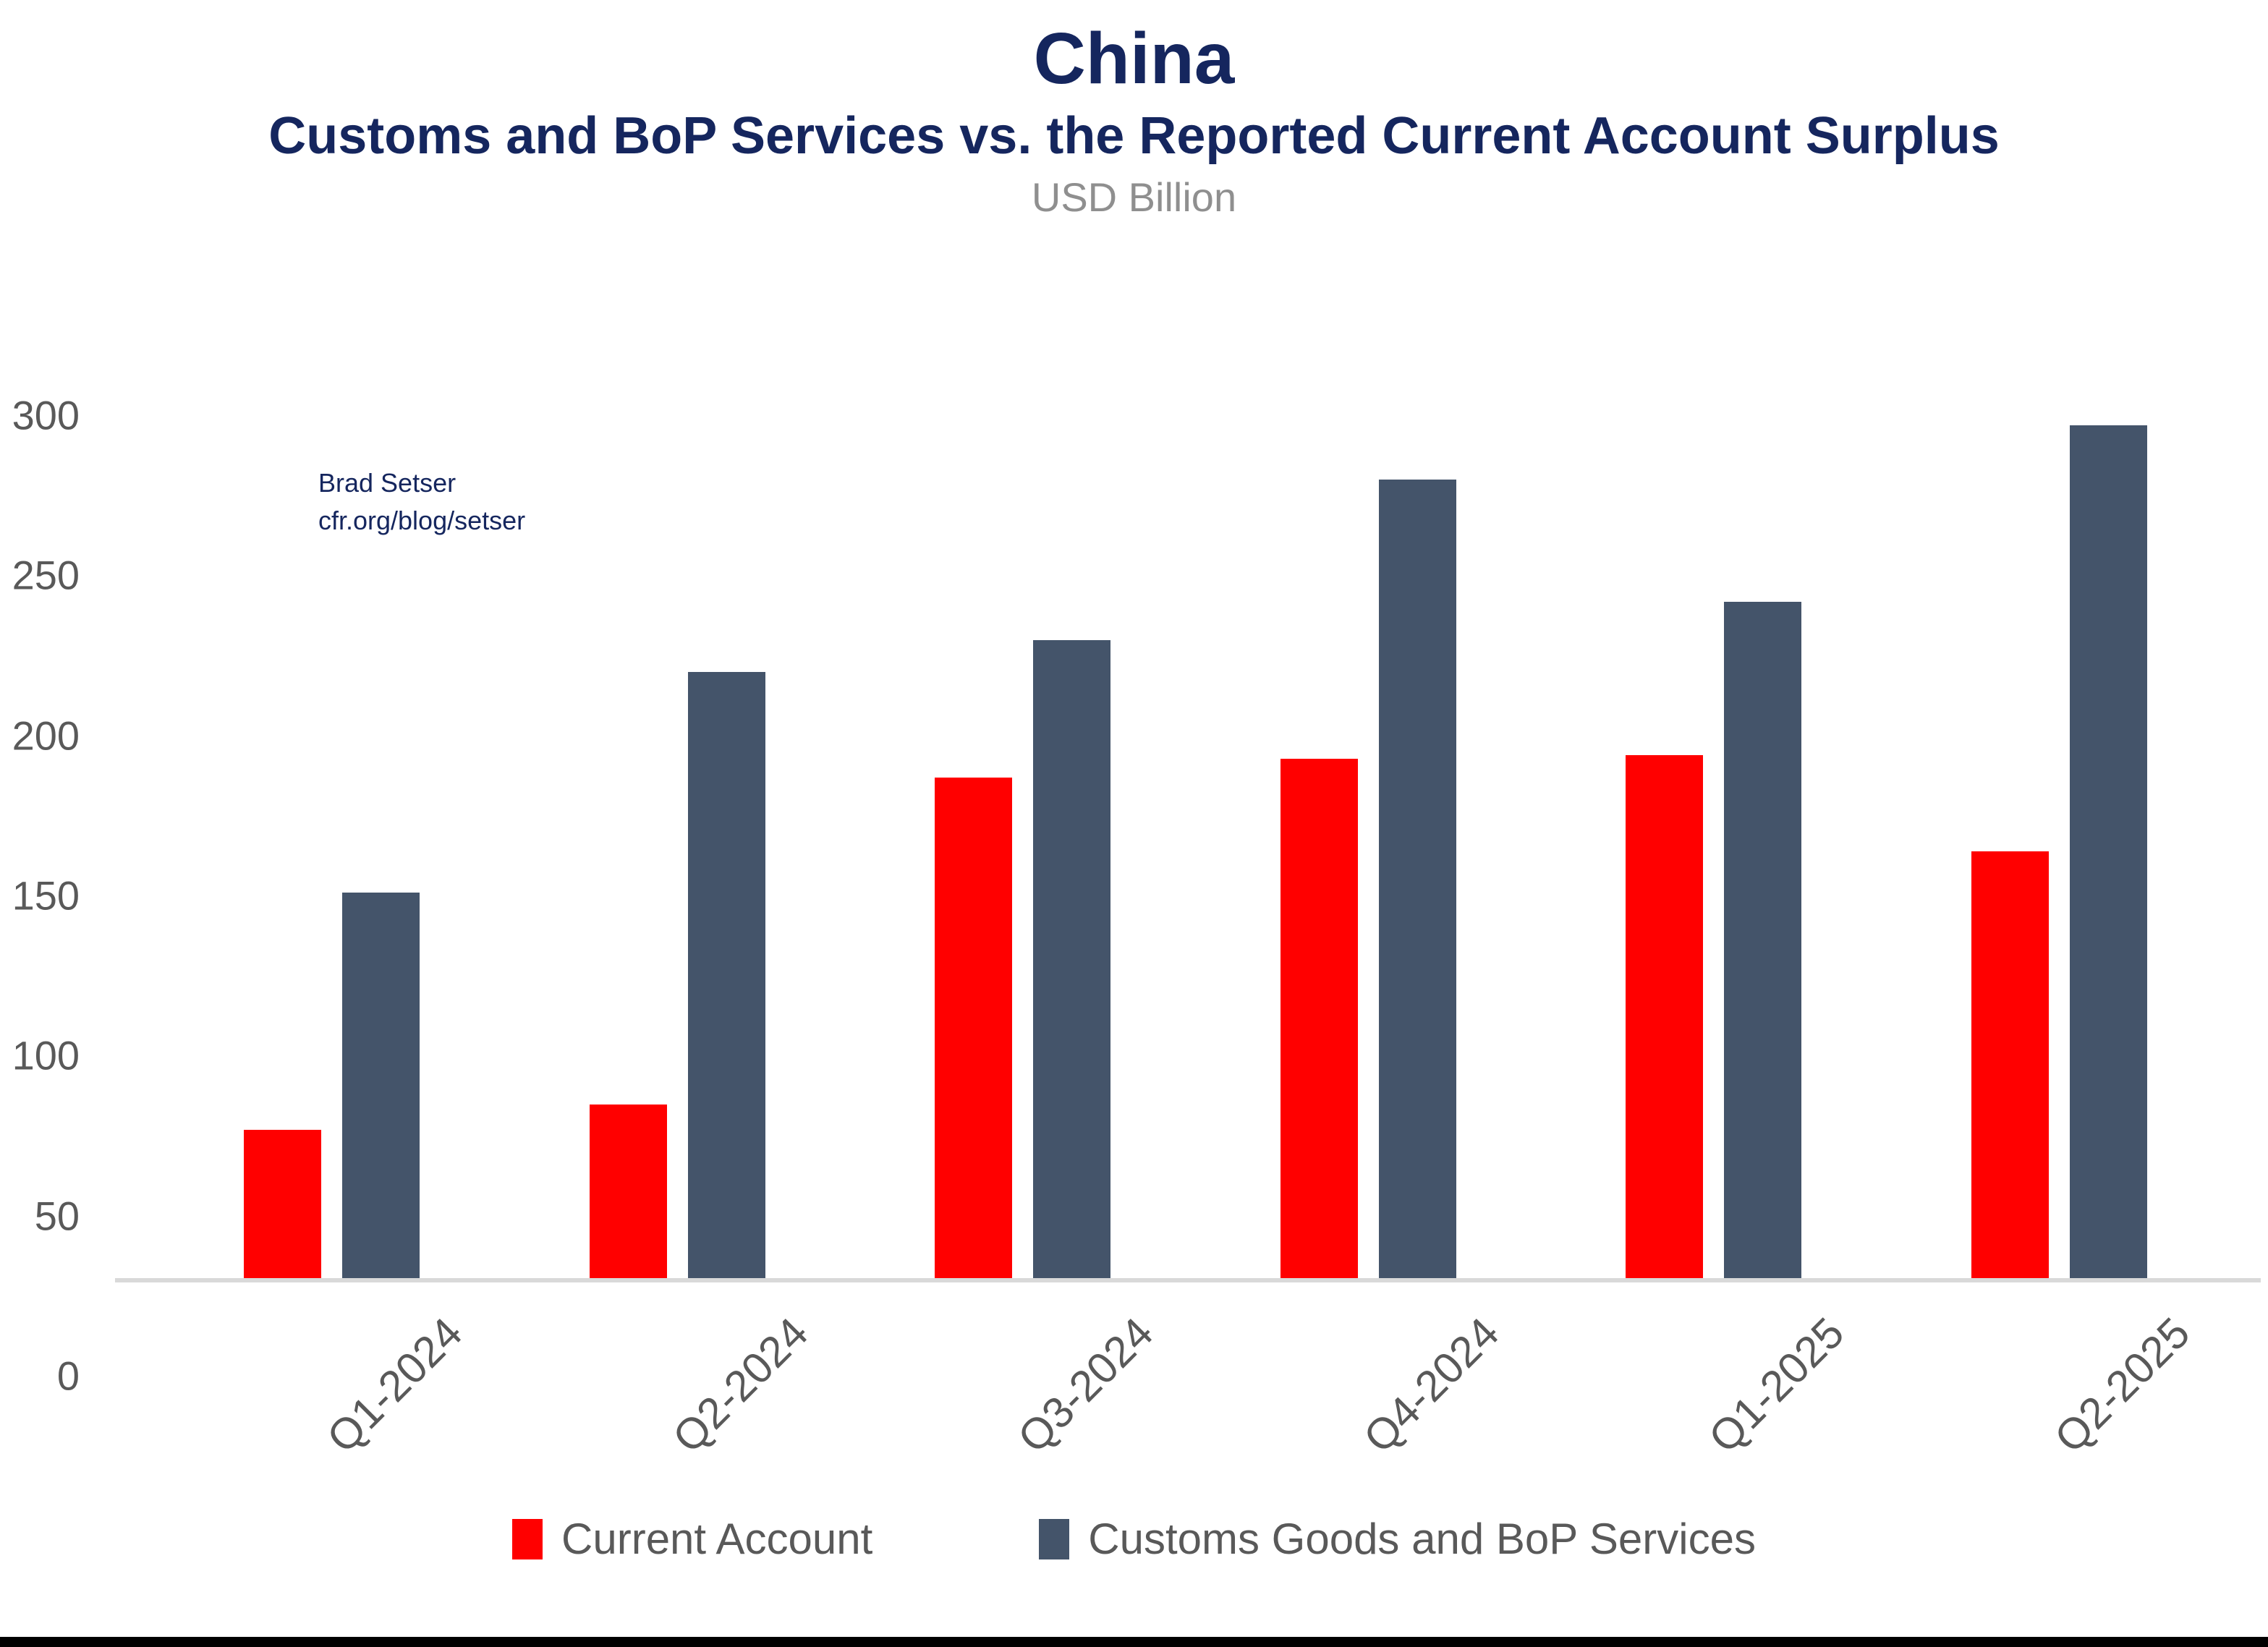 This screenshot has width=2268, height=1647. What do you see at coordinates (1085, 1385) in the screenshot?
I see `x-tick-label: Q3-2024` at bounding box center [1085, 1385].